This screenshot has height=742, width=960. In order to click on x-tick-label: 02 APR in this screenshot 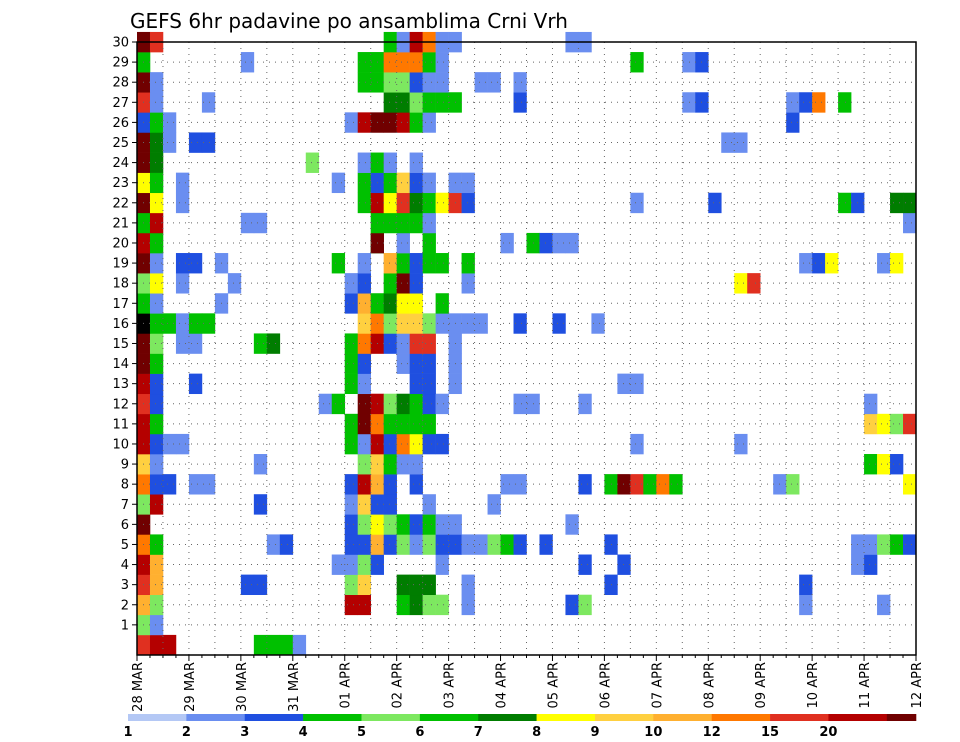, I will do `click(398, 685)`.